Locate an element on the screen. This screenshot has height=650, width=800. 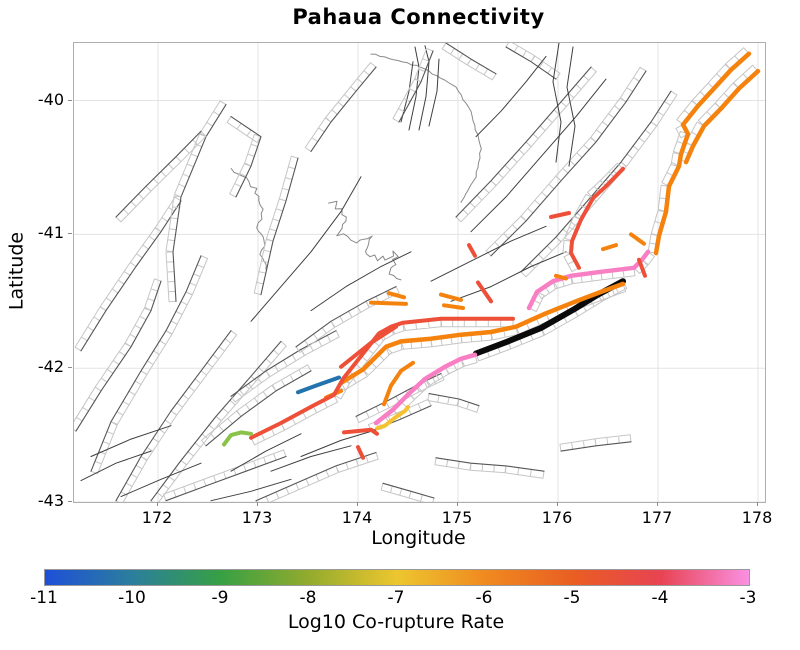
colorbar-tick-label: -10 is located at coordinates (132, 598).